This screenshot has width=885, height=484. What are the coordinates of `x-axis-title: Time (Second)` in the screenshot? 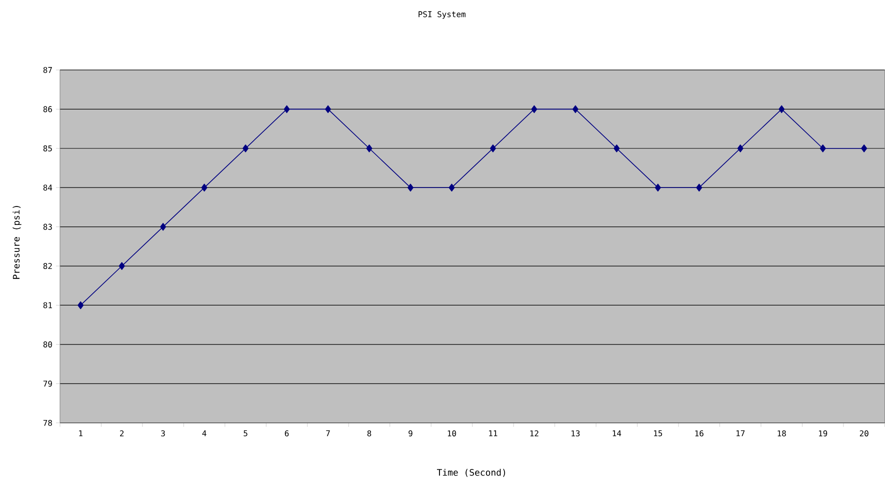 It's located at (471, 472).